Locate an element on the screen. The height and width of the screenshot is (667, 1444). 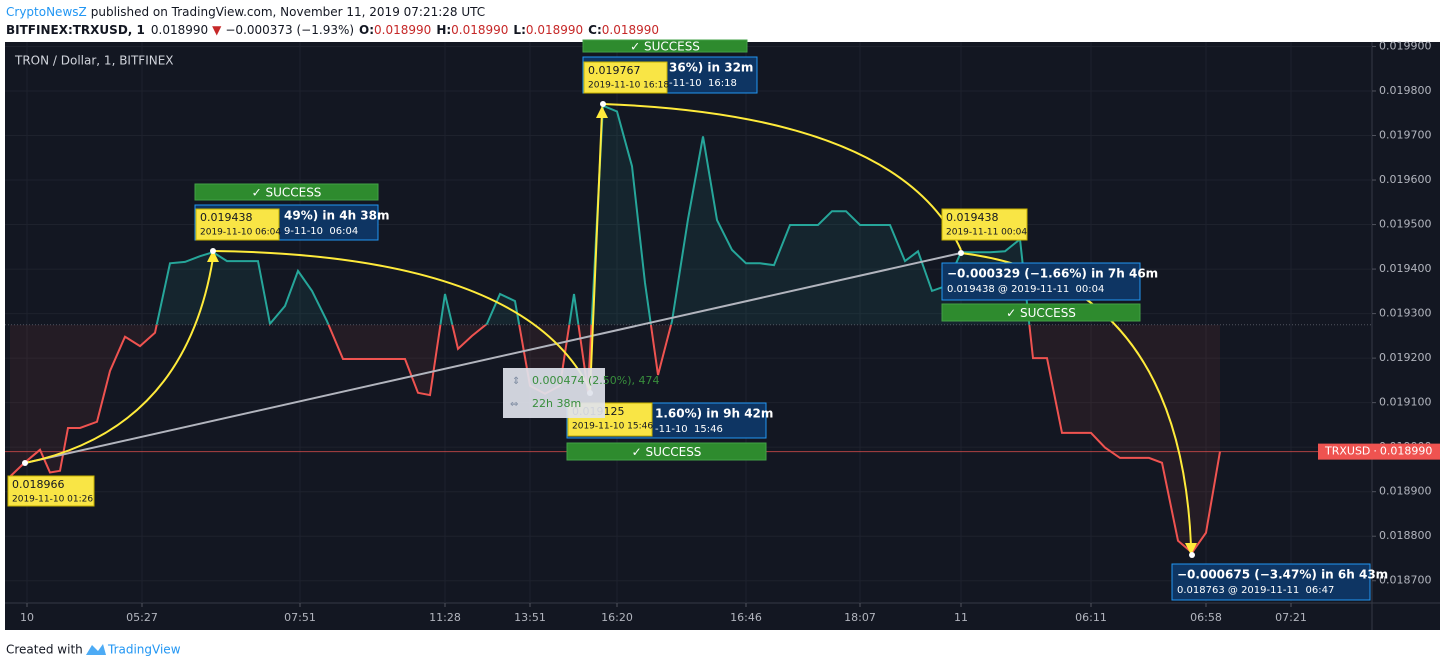
brand-link: TradingView is located at coordinates (144, 650).